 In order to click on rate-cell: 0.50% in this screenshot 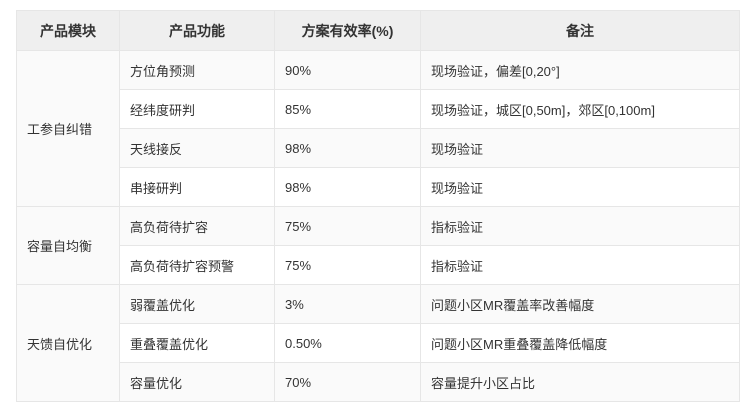, I will do `click(347, 343)`.